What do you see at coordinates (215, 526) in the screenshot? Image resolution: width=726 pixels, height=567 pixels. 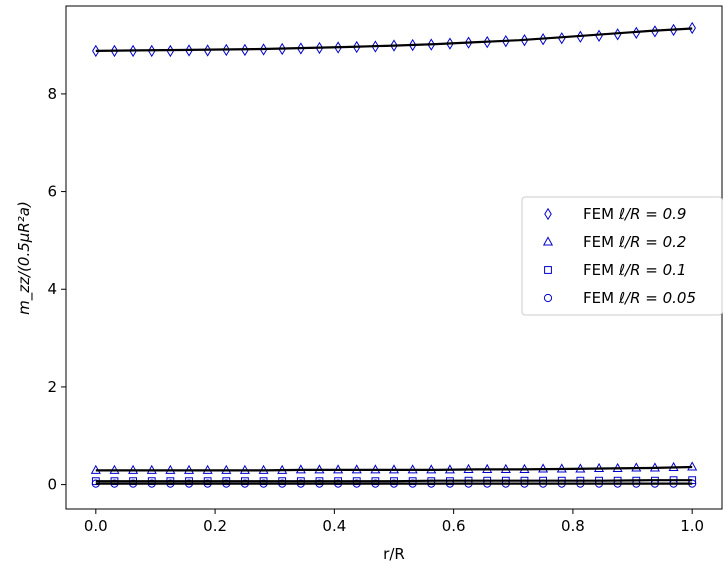 I see `x-tick-label: 0.2` at bounding box center [215, 526].